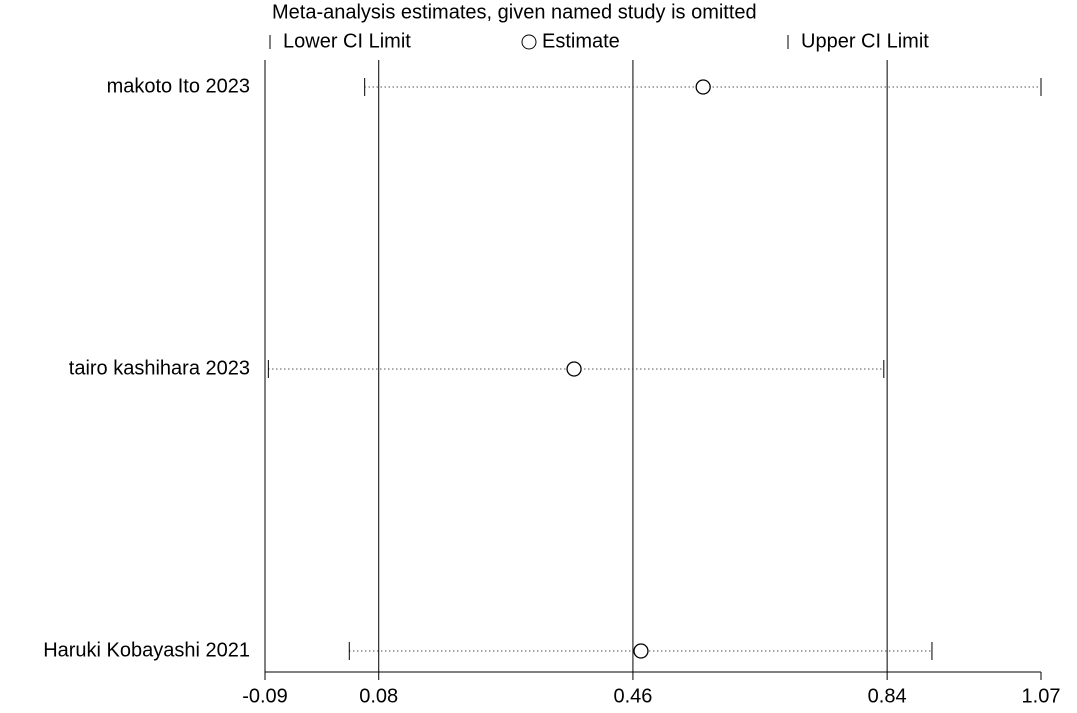  Describe the element at coordinates (887, 696) in the screenshot. I see `x-tick-label: 0.84` at that location.